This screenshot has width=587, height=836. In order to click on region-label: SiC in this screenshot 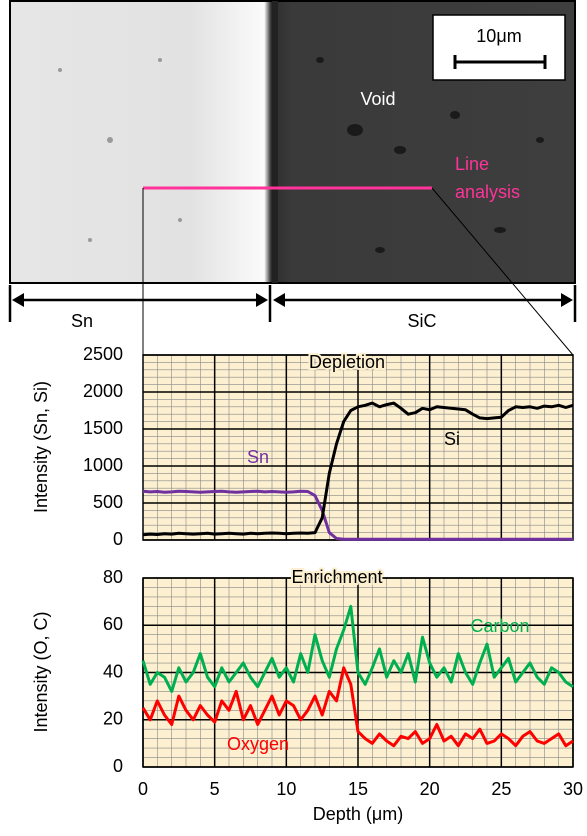, I will do `click(421, 321)`.